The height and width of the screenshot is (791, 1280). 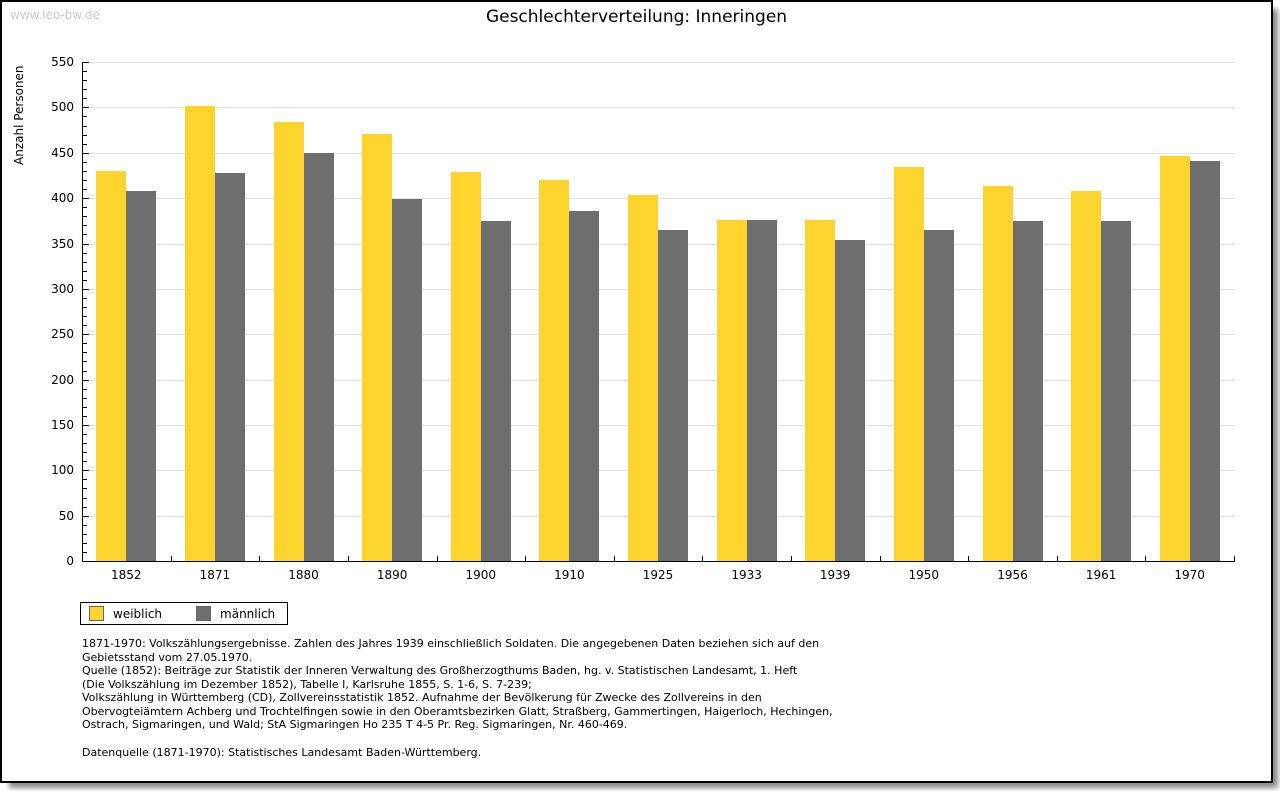 What do you see at coordinates (62, 379) in the screenshot?
I see `y-tick-label-200: 200` at bounding box center [62, 379].